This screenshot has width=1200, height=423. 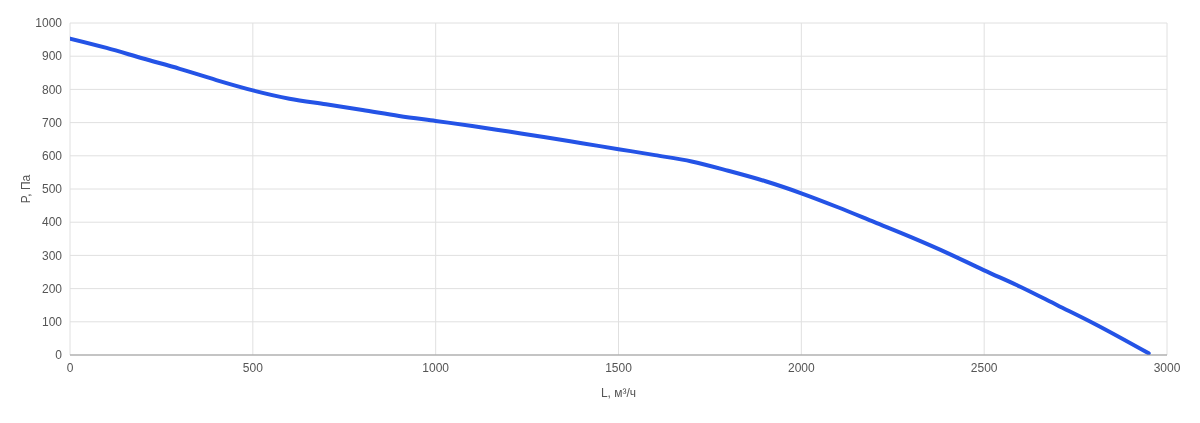 What do you see at coordinates (618, 393) in the screenshot?
I see `x-axis-title: L, м³/ч` at bounding box center [618, 393].